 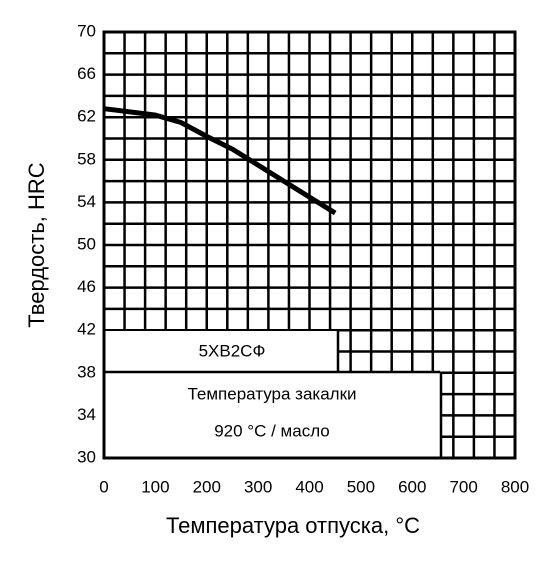 What do you see at coordinates (272, 430) in the screenshot?
I see `annotation: 920 °С / масло` at bounding box center [272, 430].